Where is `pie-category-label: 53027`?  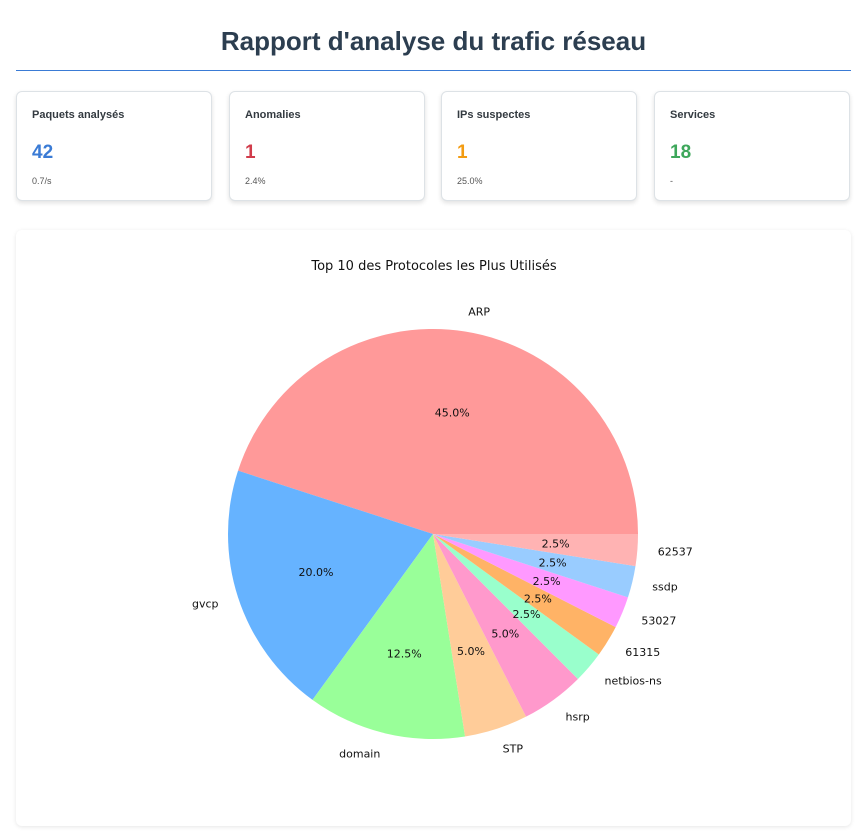
pie-category-label: 53027 is located at coordinates (658, 620).